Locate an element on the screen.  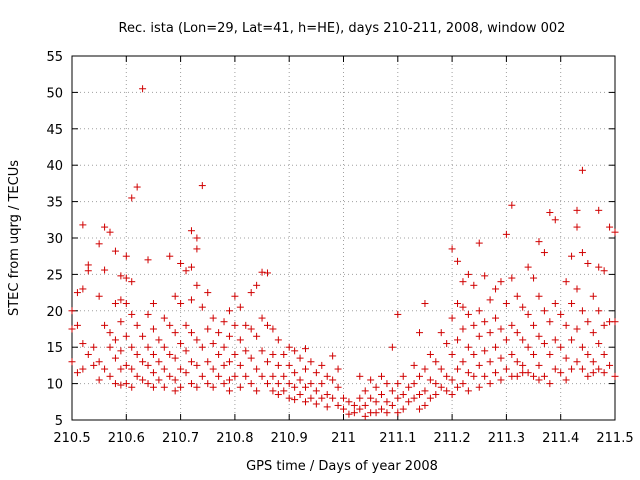
x-tick-label: 211.3 is located at coordinates (506, 438).